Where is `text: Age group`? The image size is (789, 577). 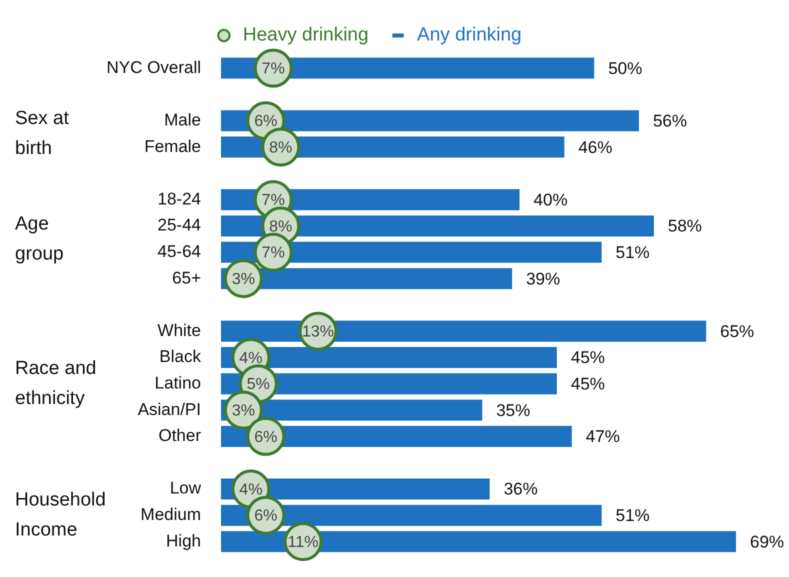
text: Age group is located at coordinates (39, 238).